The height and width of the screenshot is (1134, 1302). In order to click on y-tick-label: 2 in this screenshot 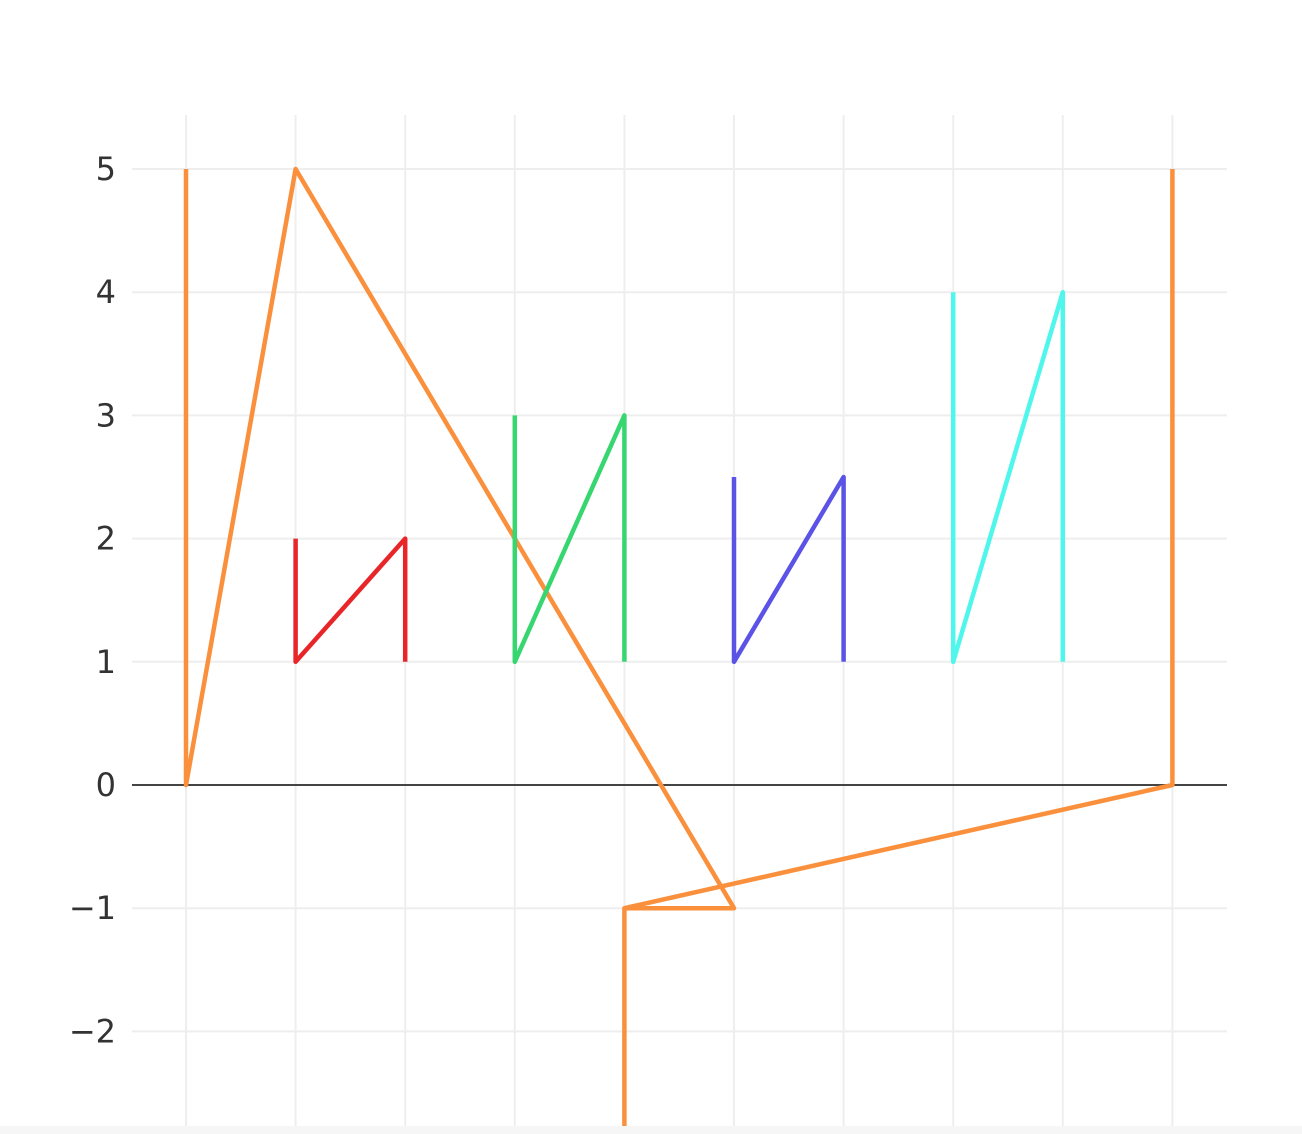, I will do `click(106, 539)`.